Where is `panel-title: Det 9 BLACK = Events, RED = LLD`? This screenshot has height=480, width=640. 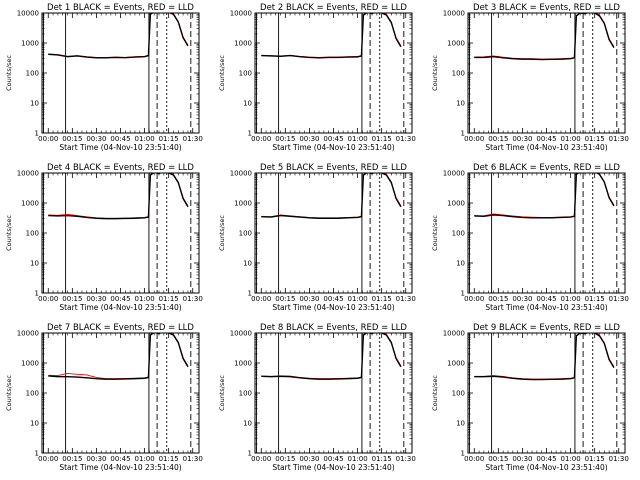
panel-title: Det 9 BLACK = Events, RED = LLD is located at coordinates (546, 328).